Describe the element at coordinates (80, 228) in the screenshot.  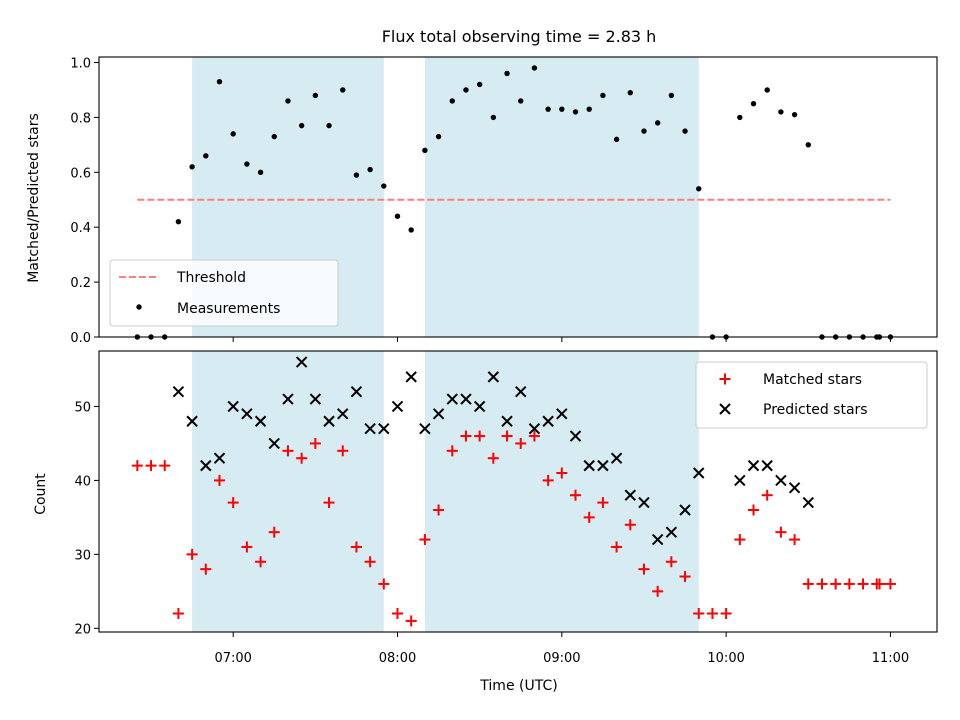
I see `y-tick-label: 0.4` at that location.